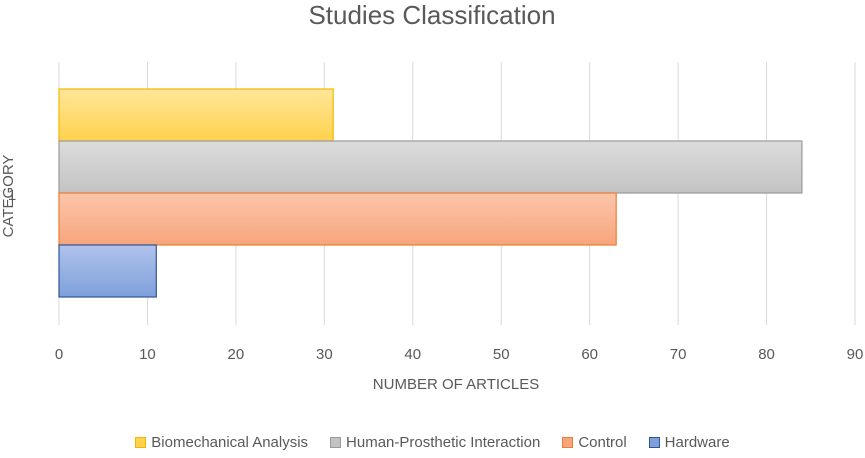 This screenshot has height=458, width=865. What do you see at coordinates (456, 384) in the screenshot?
I see `x-axis-title: NUMBER OF ARTICLES` at bounding box center [456, 384].